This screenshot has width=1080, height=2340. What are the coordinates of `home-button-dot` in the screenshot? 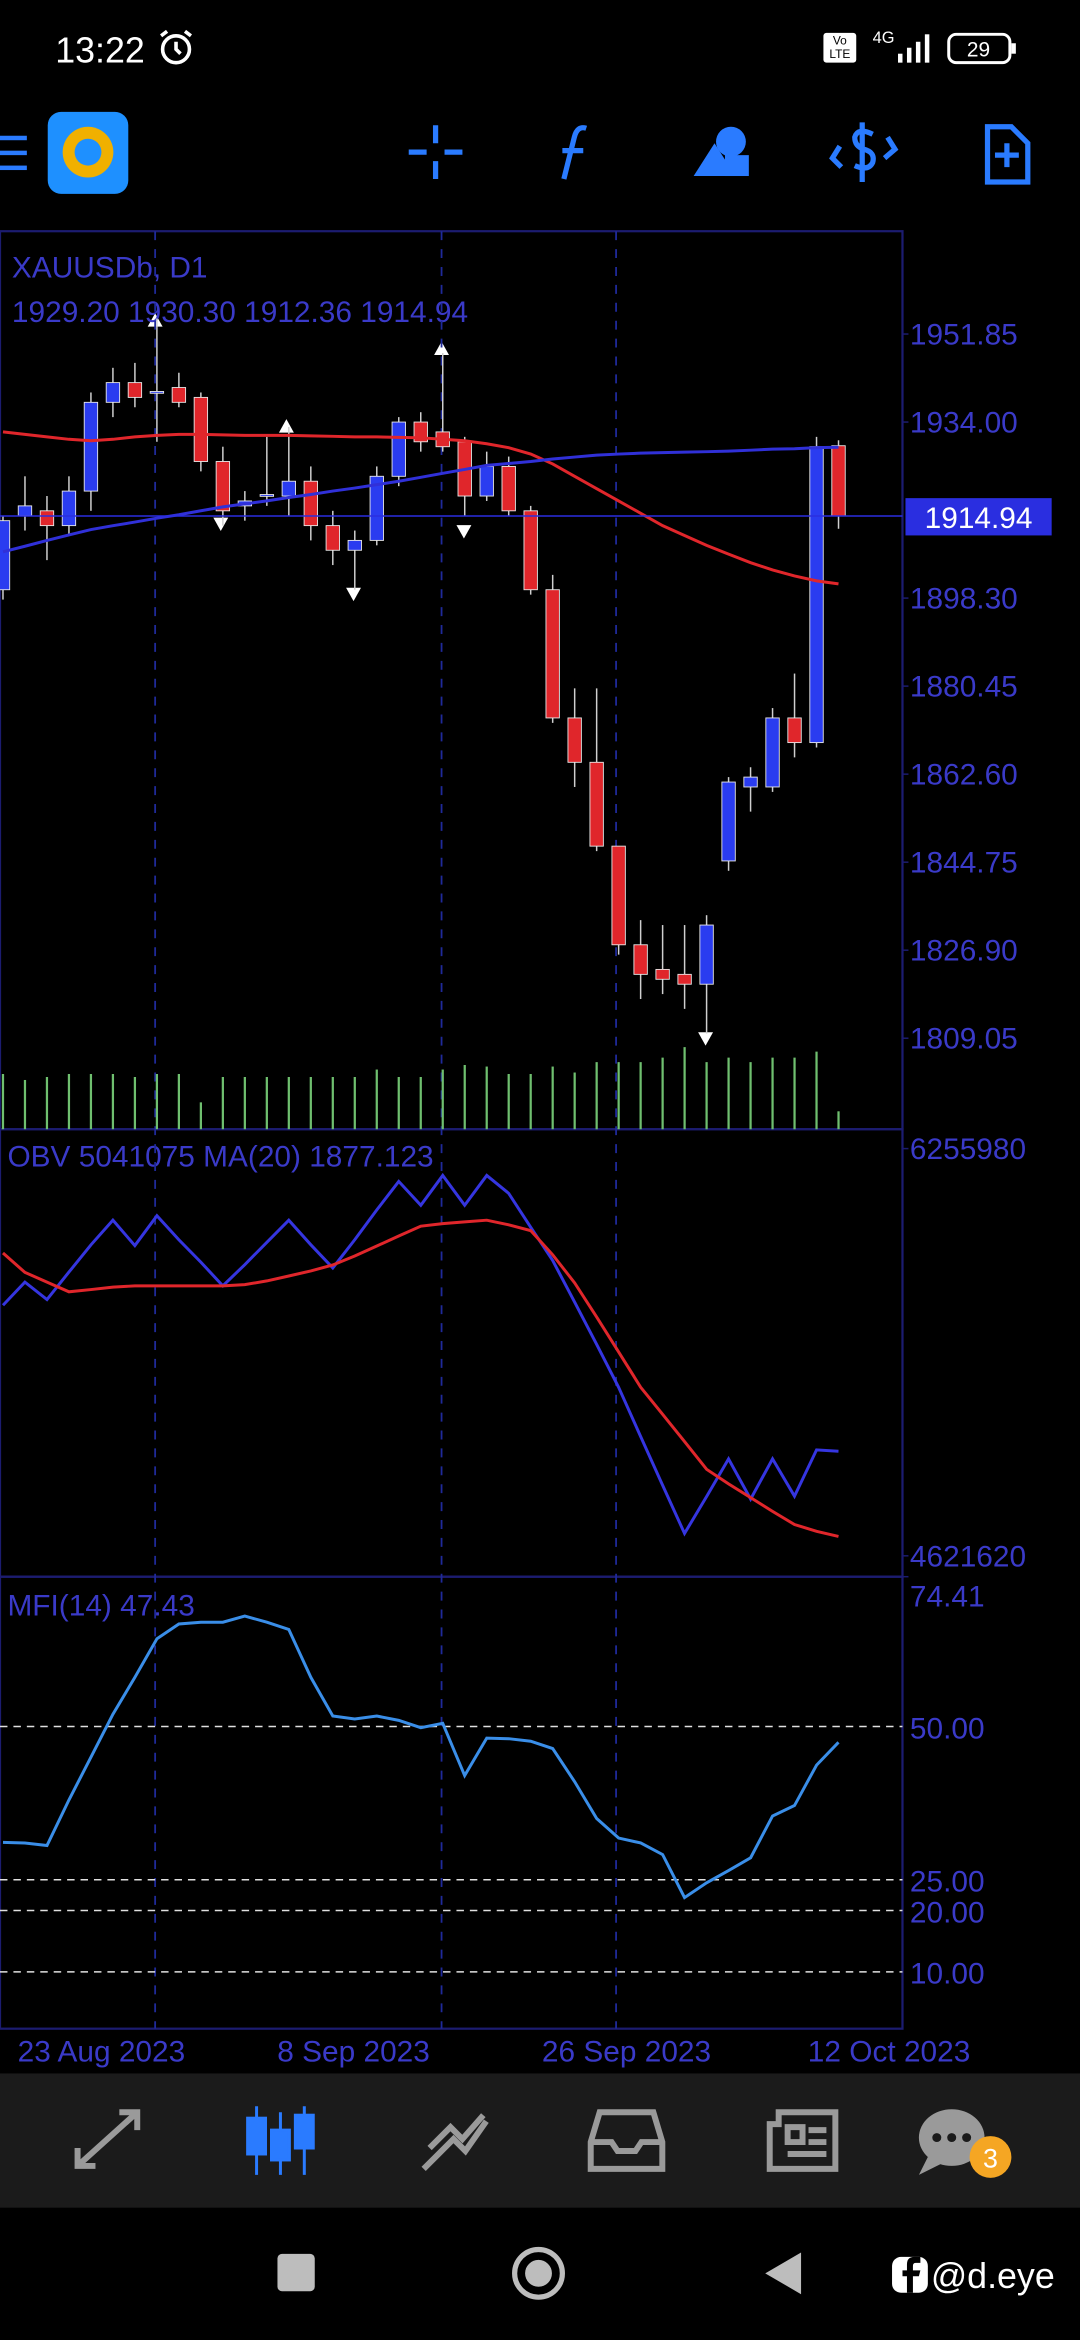 It's located at (538, 2273).